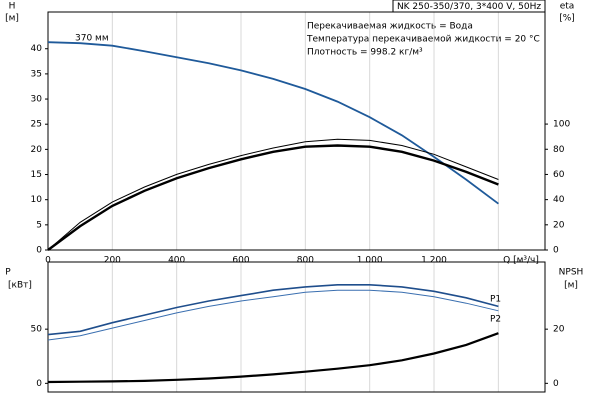 The height and width of the screenshot is (400, 600). I want to click on y-tick-label: 15, so click(36, 175).